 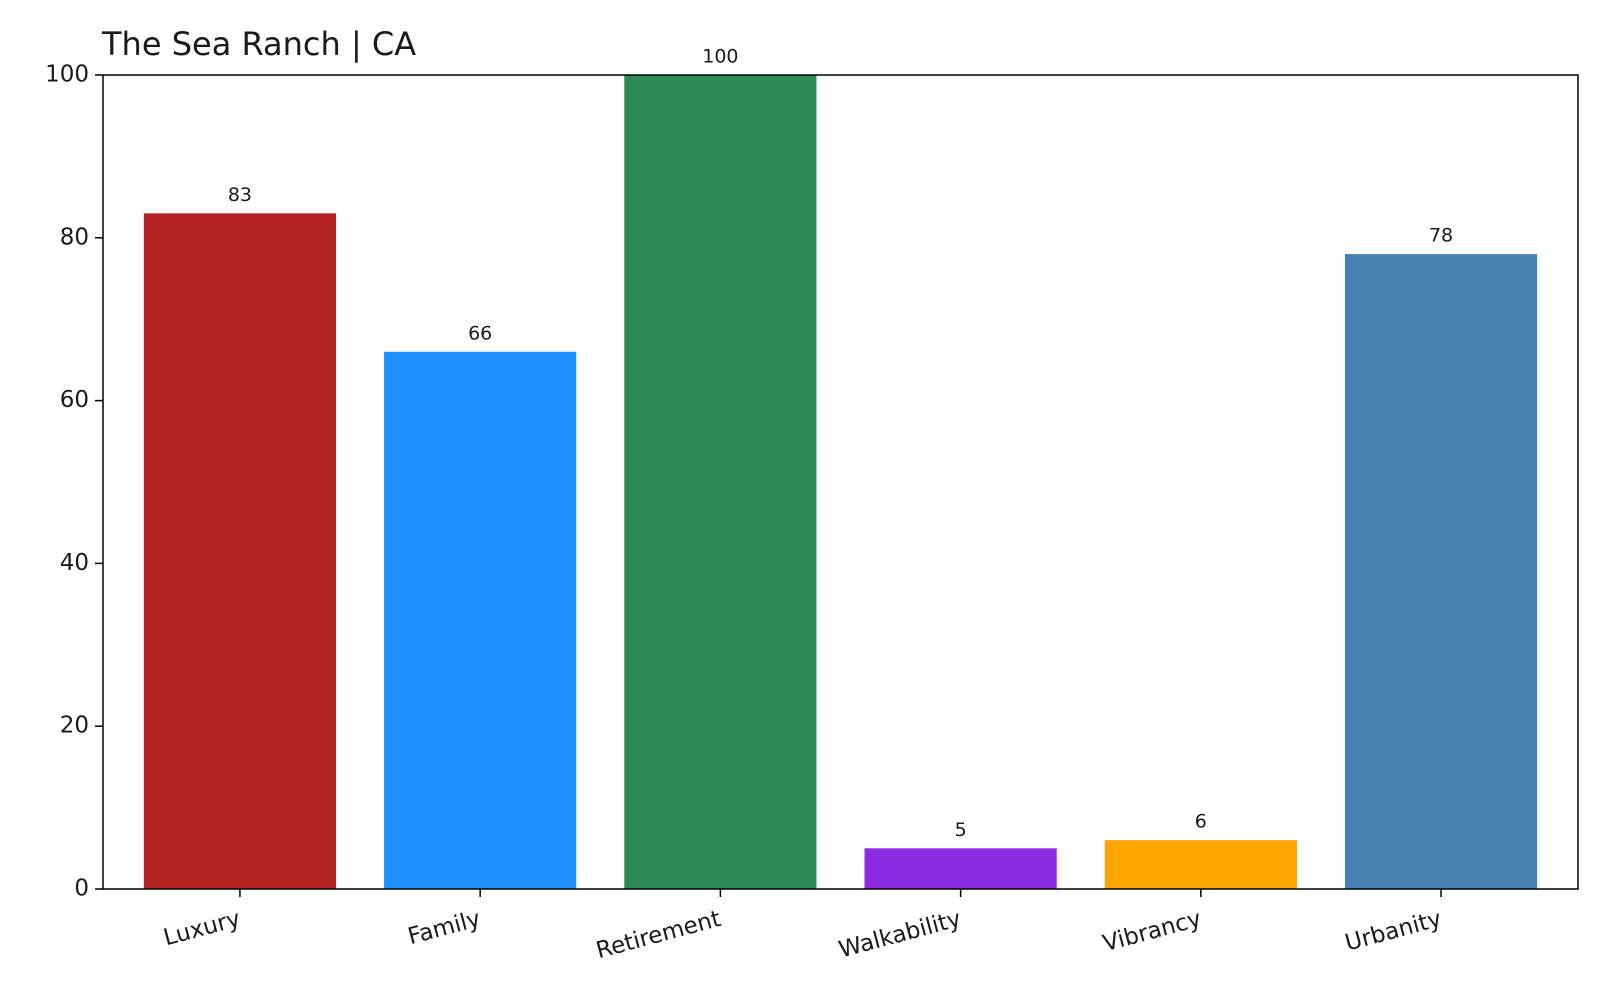 I want to click on x-tick-label: Family, so click(x=444, y=928).